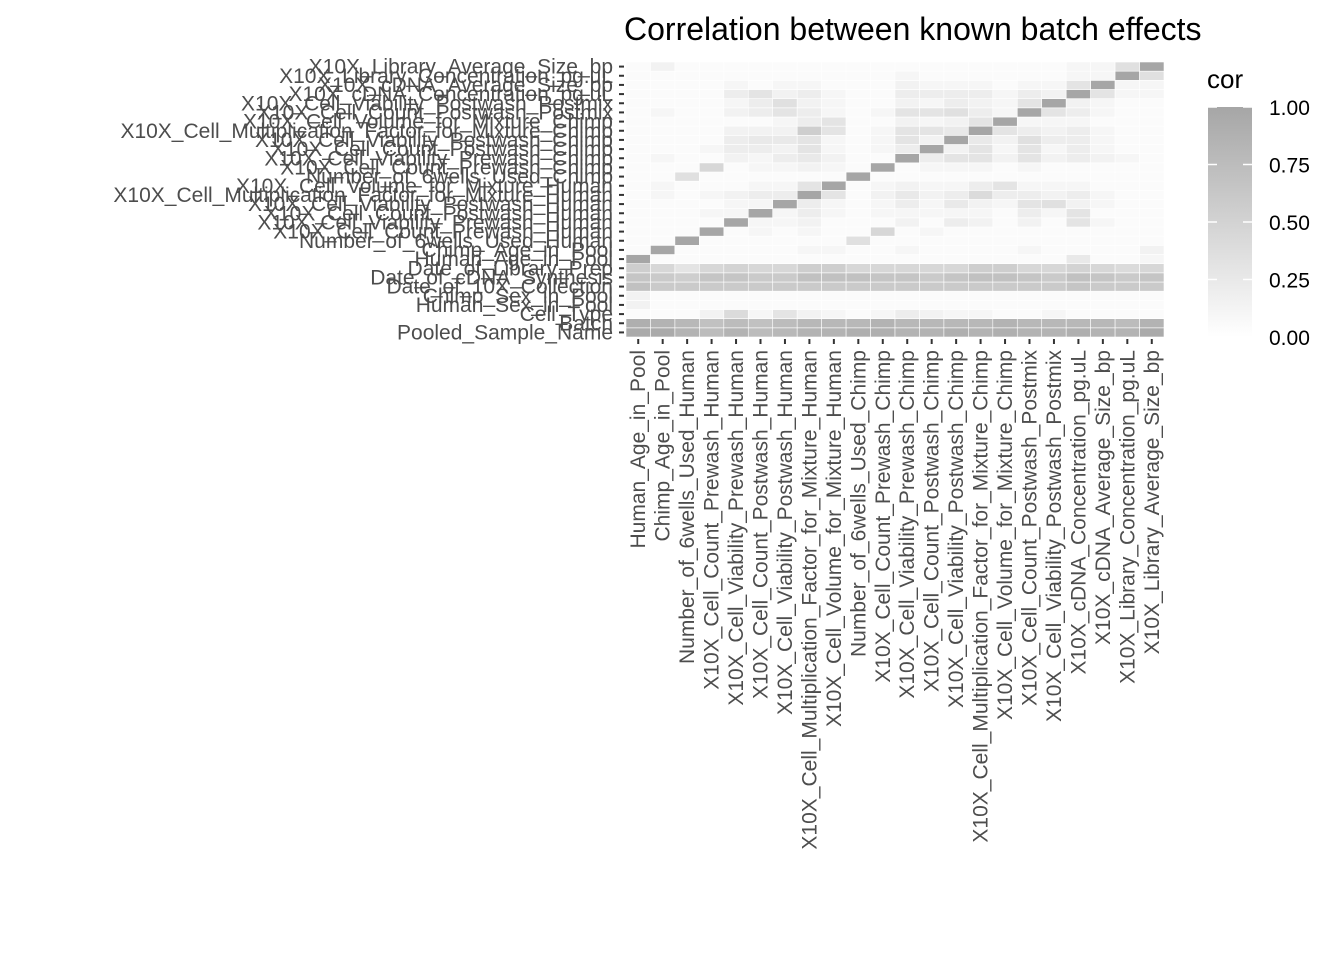  Describe the element at coordinates (1005, 535) in the screenshot. I see `x-tick-label: X10X_Cell_Volume_for_Mixture_Chimp` at that location.